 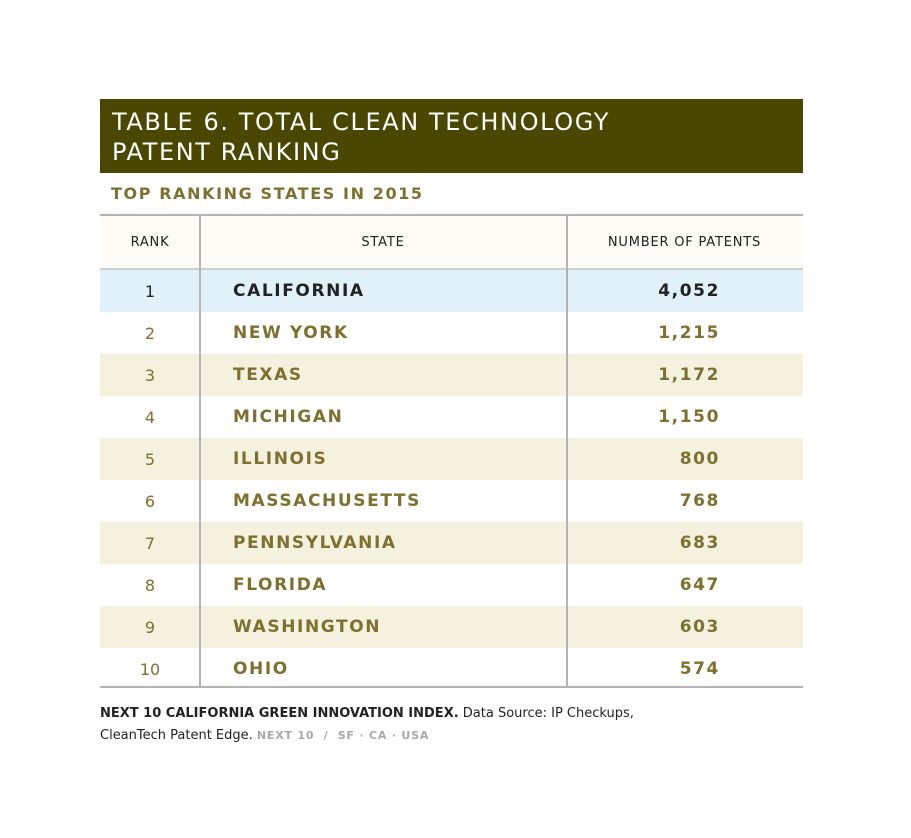 What do you see at coordinates (150, 333) in the screenshot?
I see `rank-cell: 2` at bounding box center [150, 333].